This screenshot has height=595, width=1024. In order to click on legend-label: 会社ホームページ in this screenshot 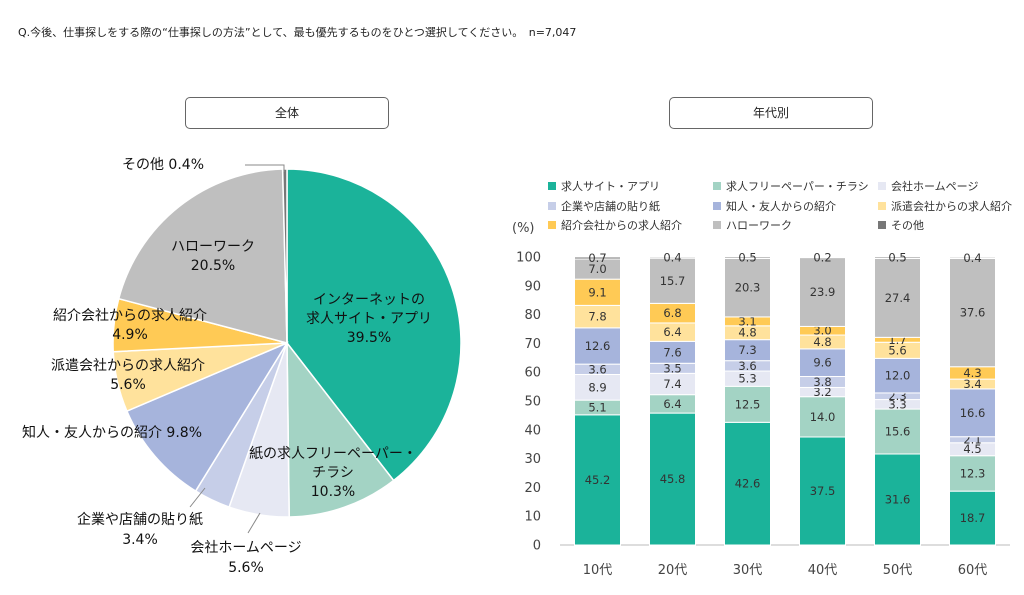, I will do `click(934, 186)`.